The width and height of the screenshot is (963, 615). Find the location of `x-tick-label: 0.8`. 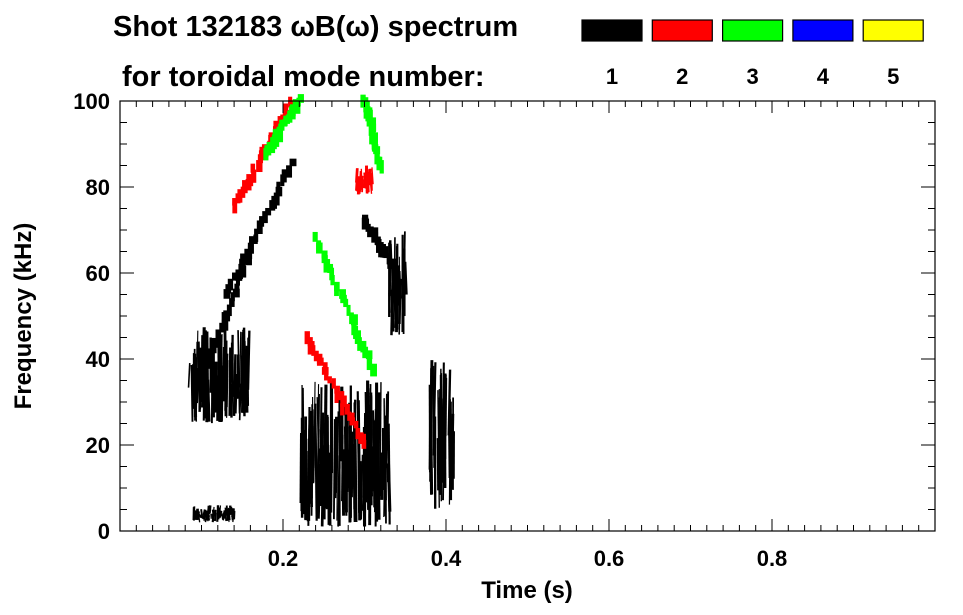

x-tick-label: 0.8 is located at coordinates (772, 558).